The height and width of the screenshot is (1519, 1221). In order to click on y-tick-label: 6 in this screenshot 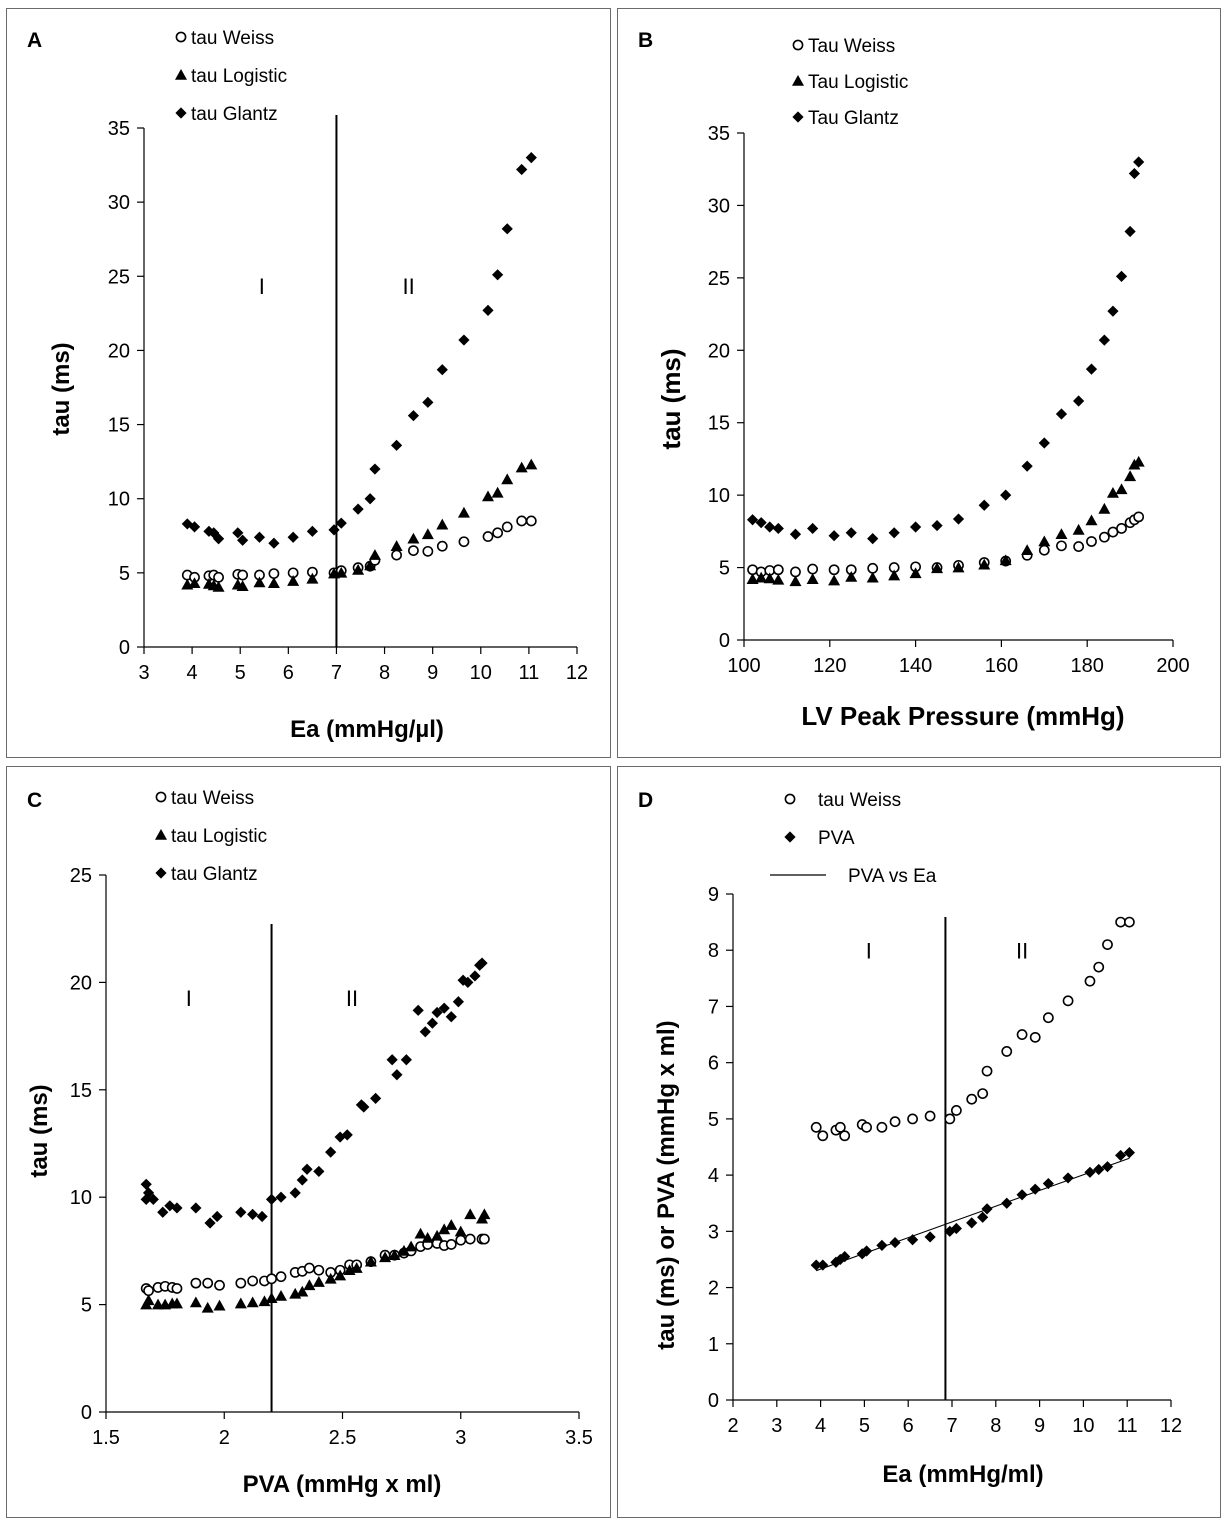, I will do `click(713, 1064)`.